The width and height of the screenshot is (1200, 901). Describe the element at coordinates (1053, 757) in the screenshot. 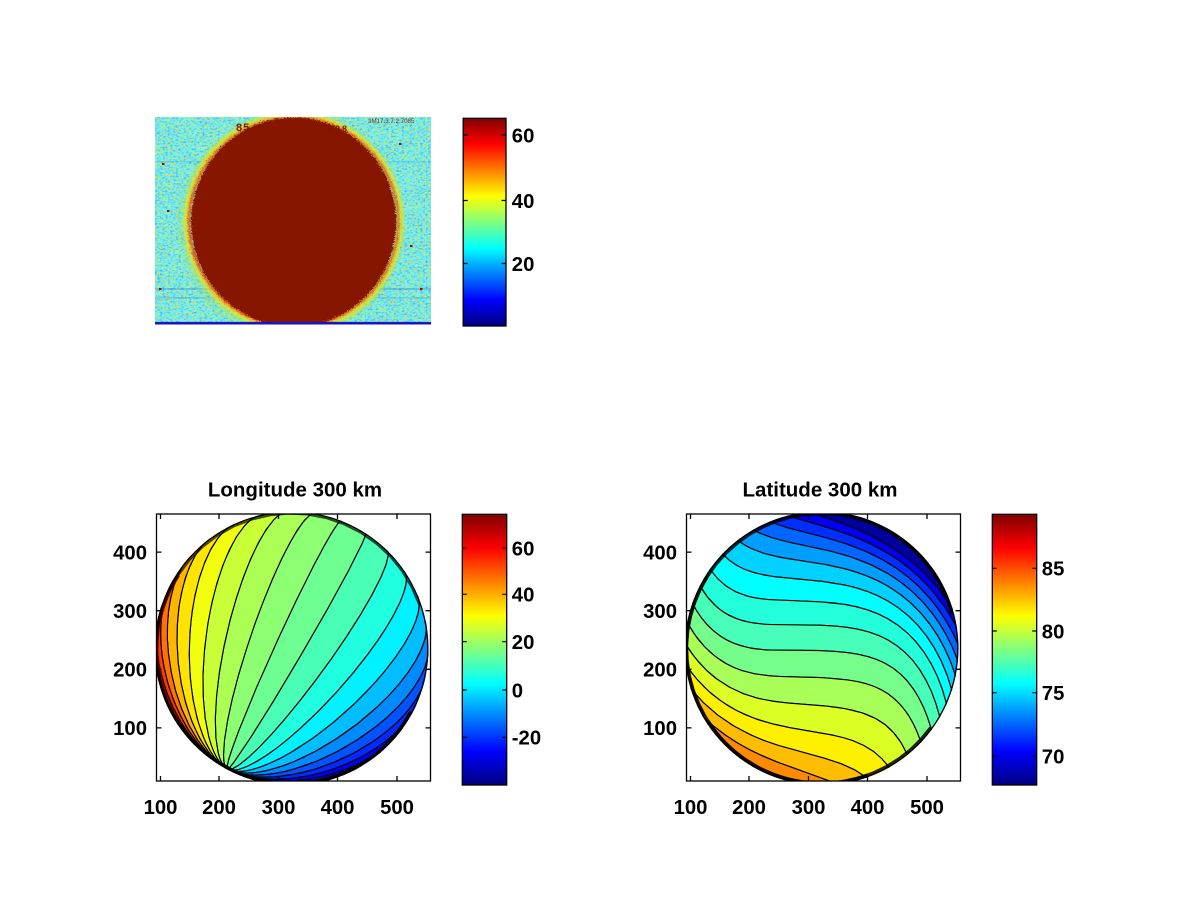

I see `svg-text: 70` at that location.